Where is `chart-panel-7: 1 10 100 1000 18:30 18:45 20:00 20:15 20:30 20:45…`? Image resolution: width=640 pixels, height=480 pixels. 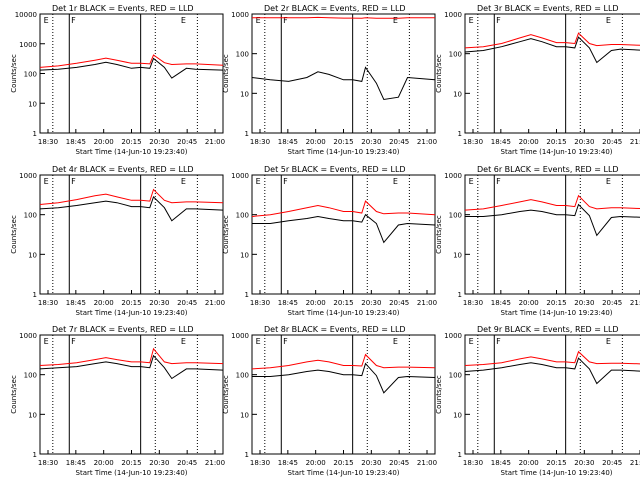 chart-panel-7: 1 10 100 1000 18:30 18:45 20:00 20:15 20:30 20:45… is located at coordinates (117, 401).